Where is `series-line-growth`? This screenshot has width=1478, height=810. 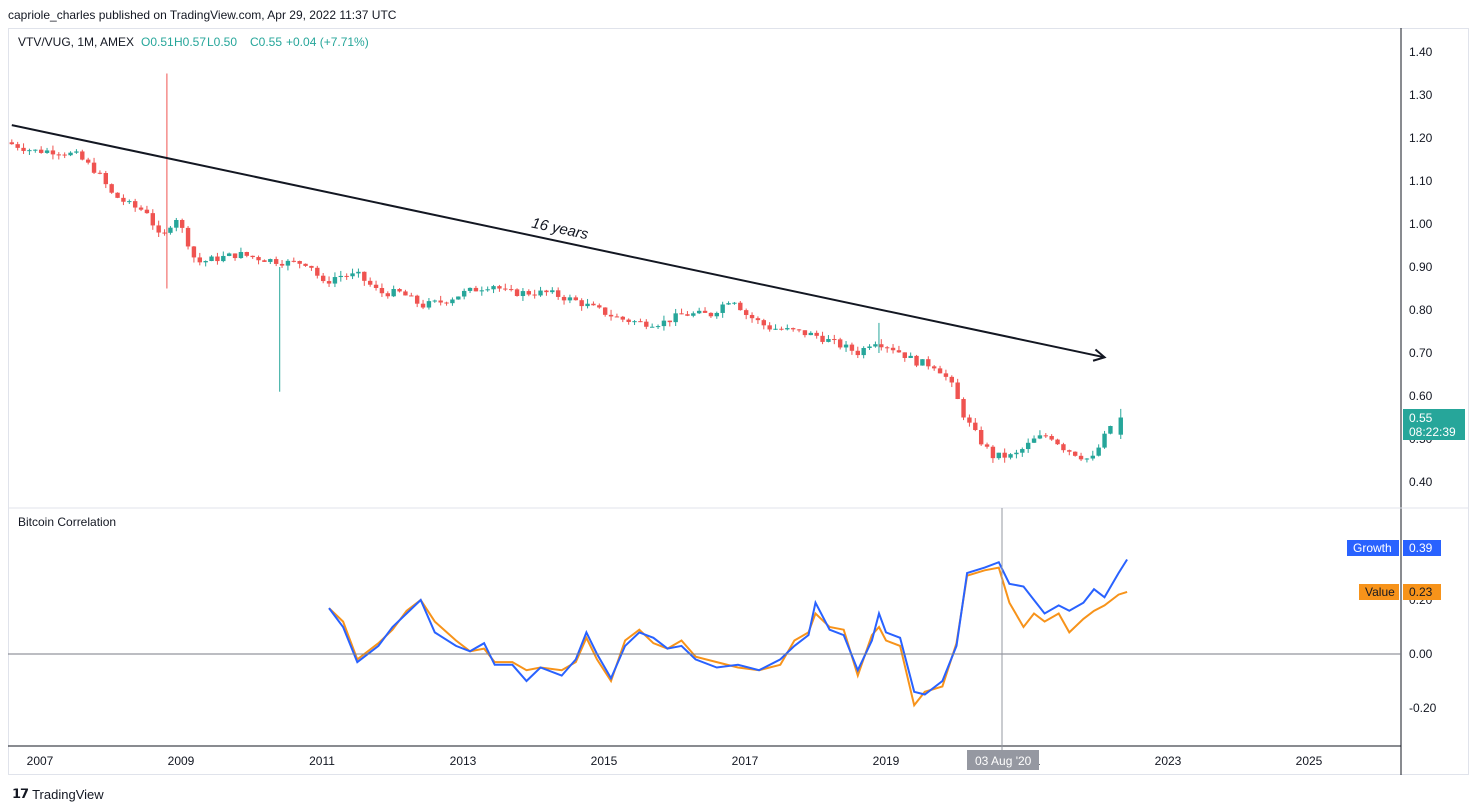 series-line-growth is located at coordinates (728, 627).